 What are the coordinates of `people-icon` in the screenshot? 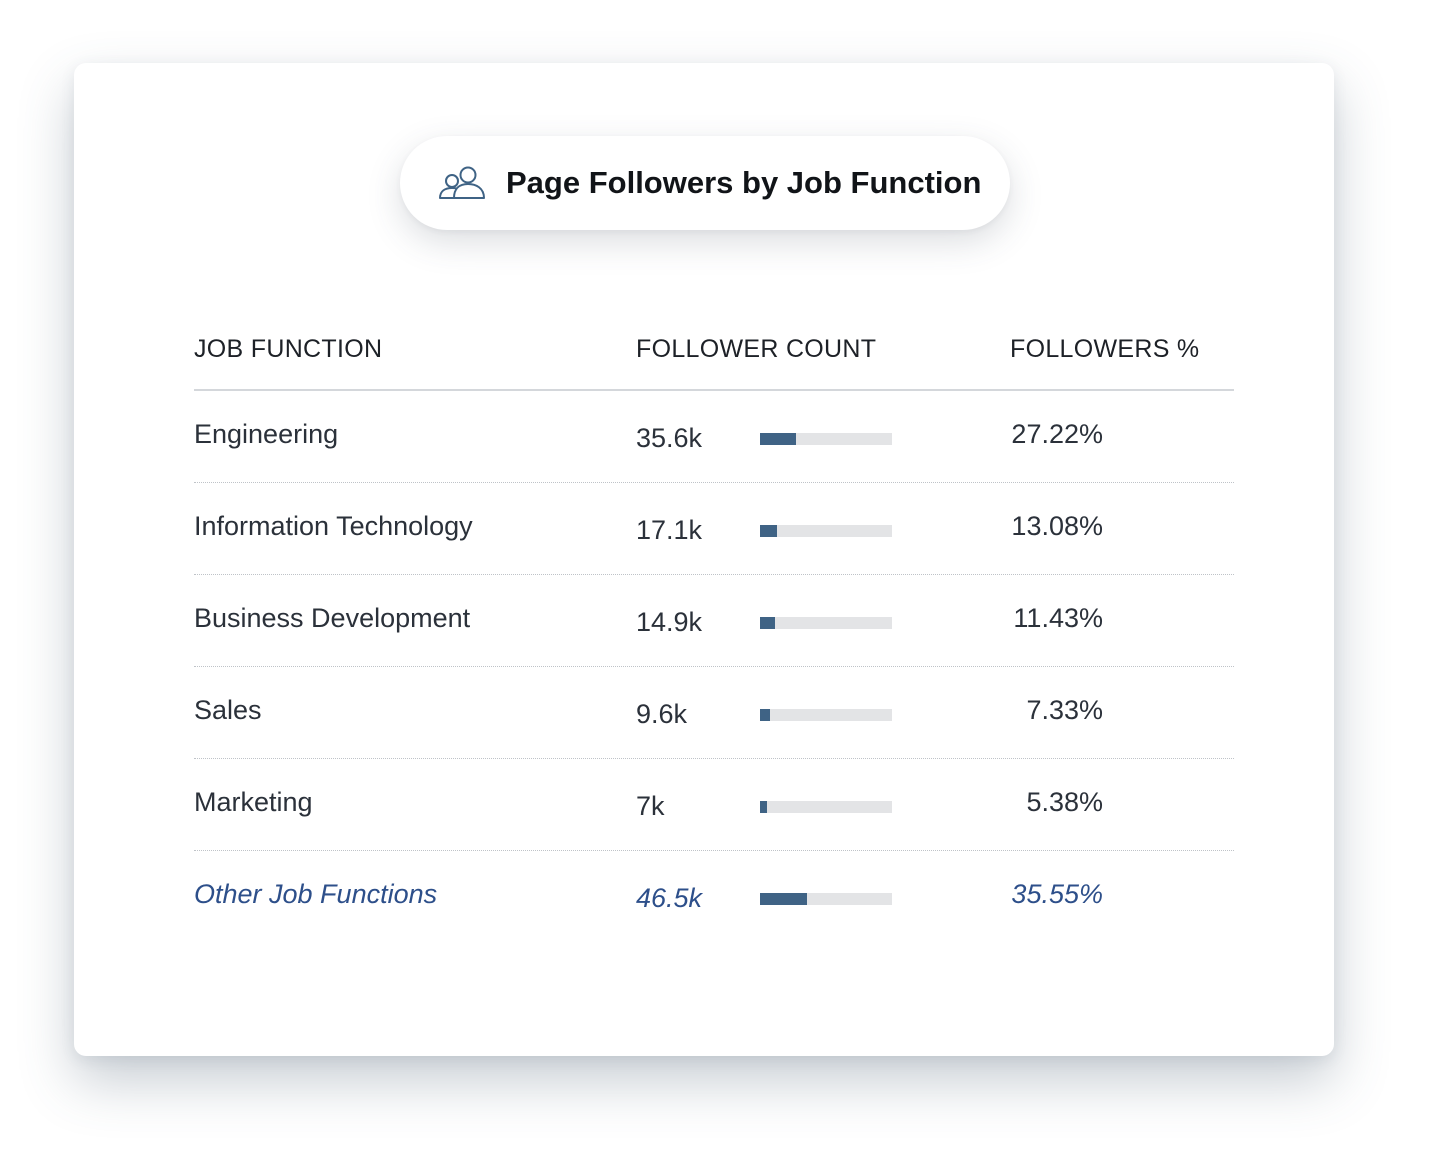 It's located at (462, 182).